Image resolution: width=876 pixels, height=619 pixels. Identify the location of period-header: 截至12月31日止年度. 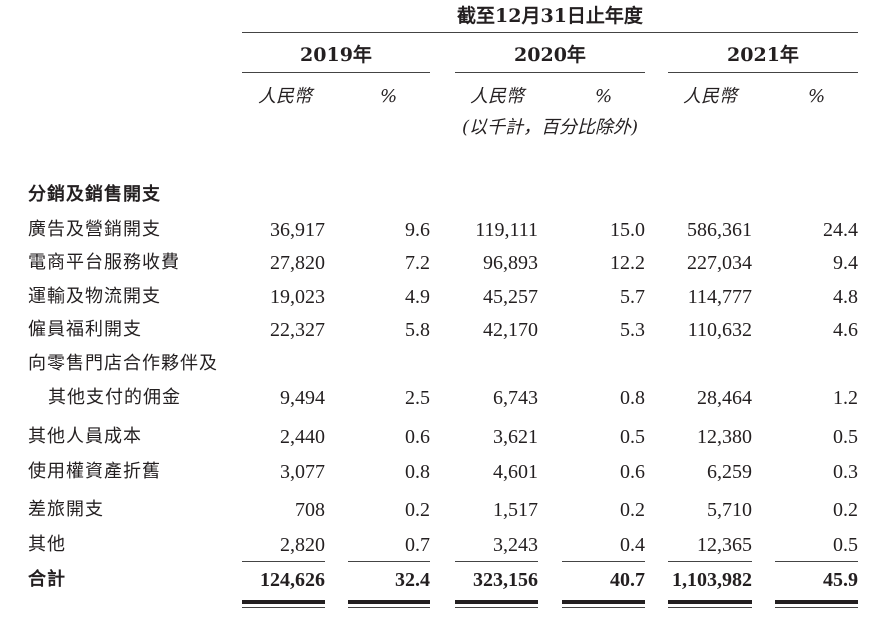
(550, 16).